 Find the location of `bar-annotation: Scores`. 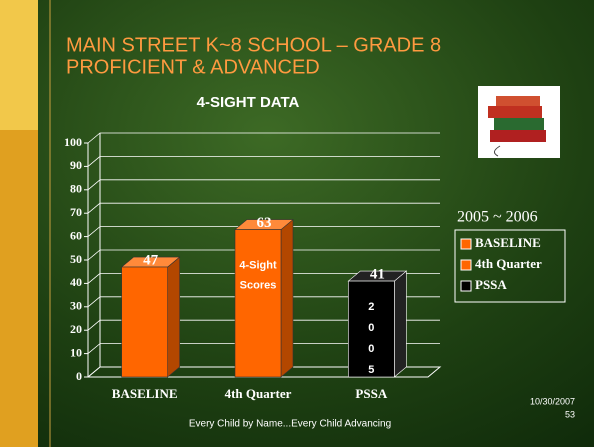

bar-annotation: Scores is located at coordinates (258, 285).